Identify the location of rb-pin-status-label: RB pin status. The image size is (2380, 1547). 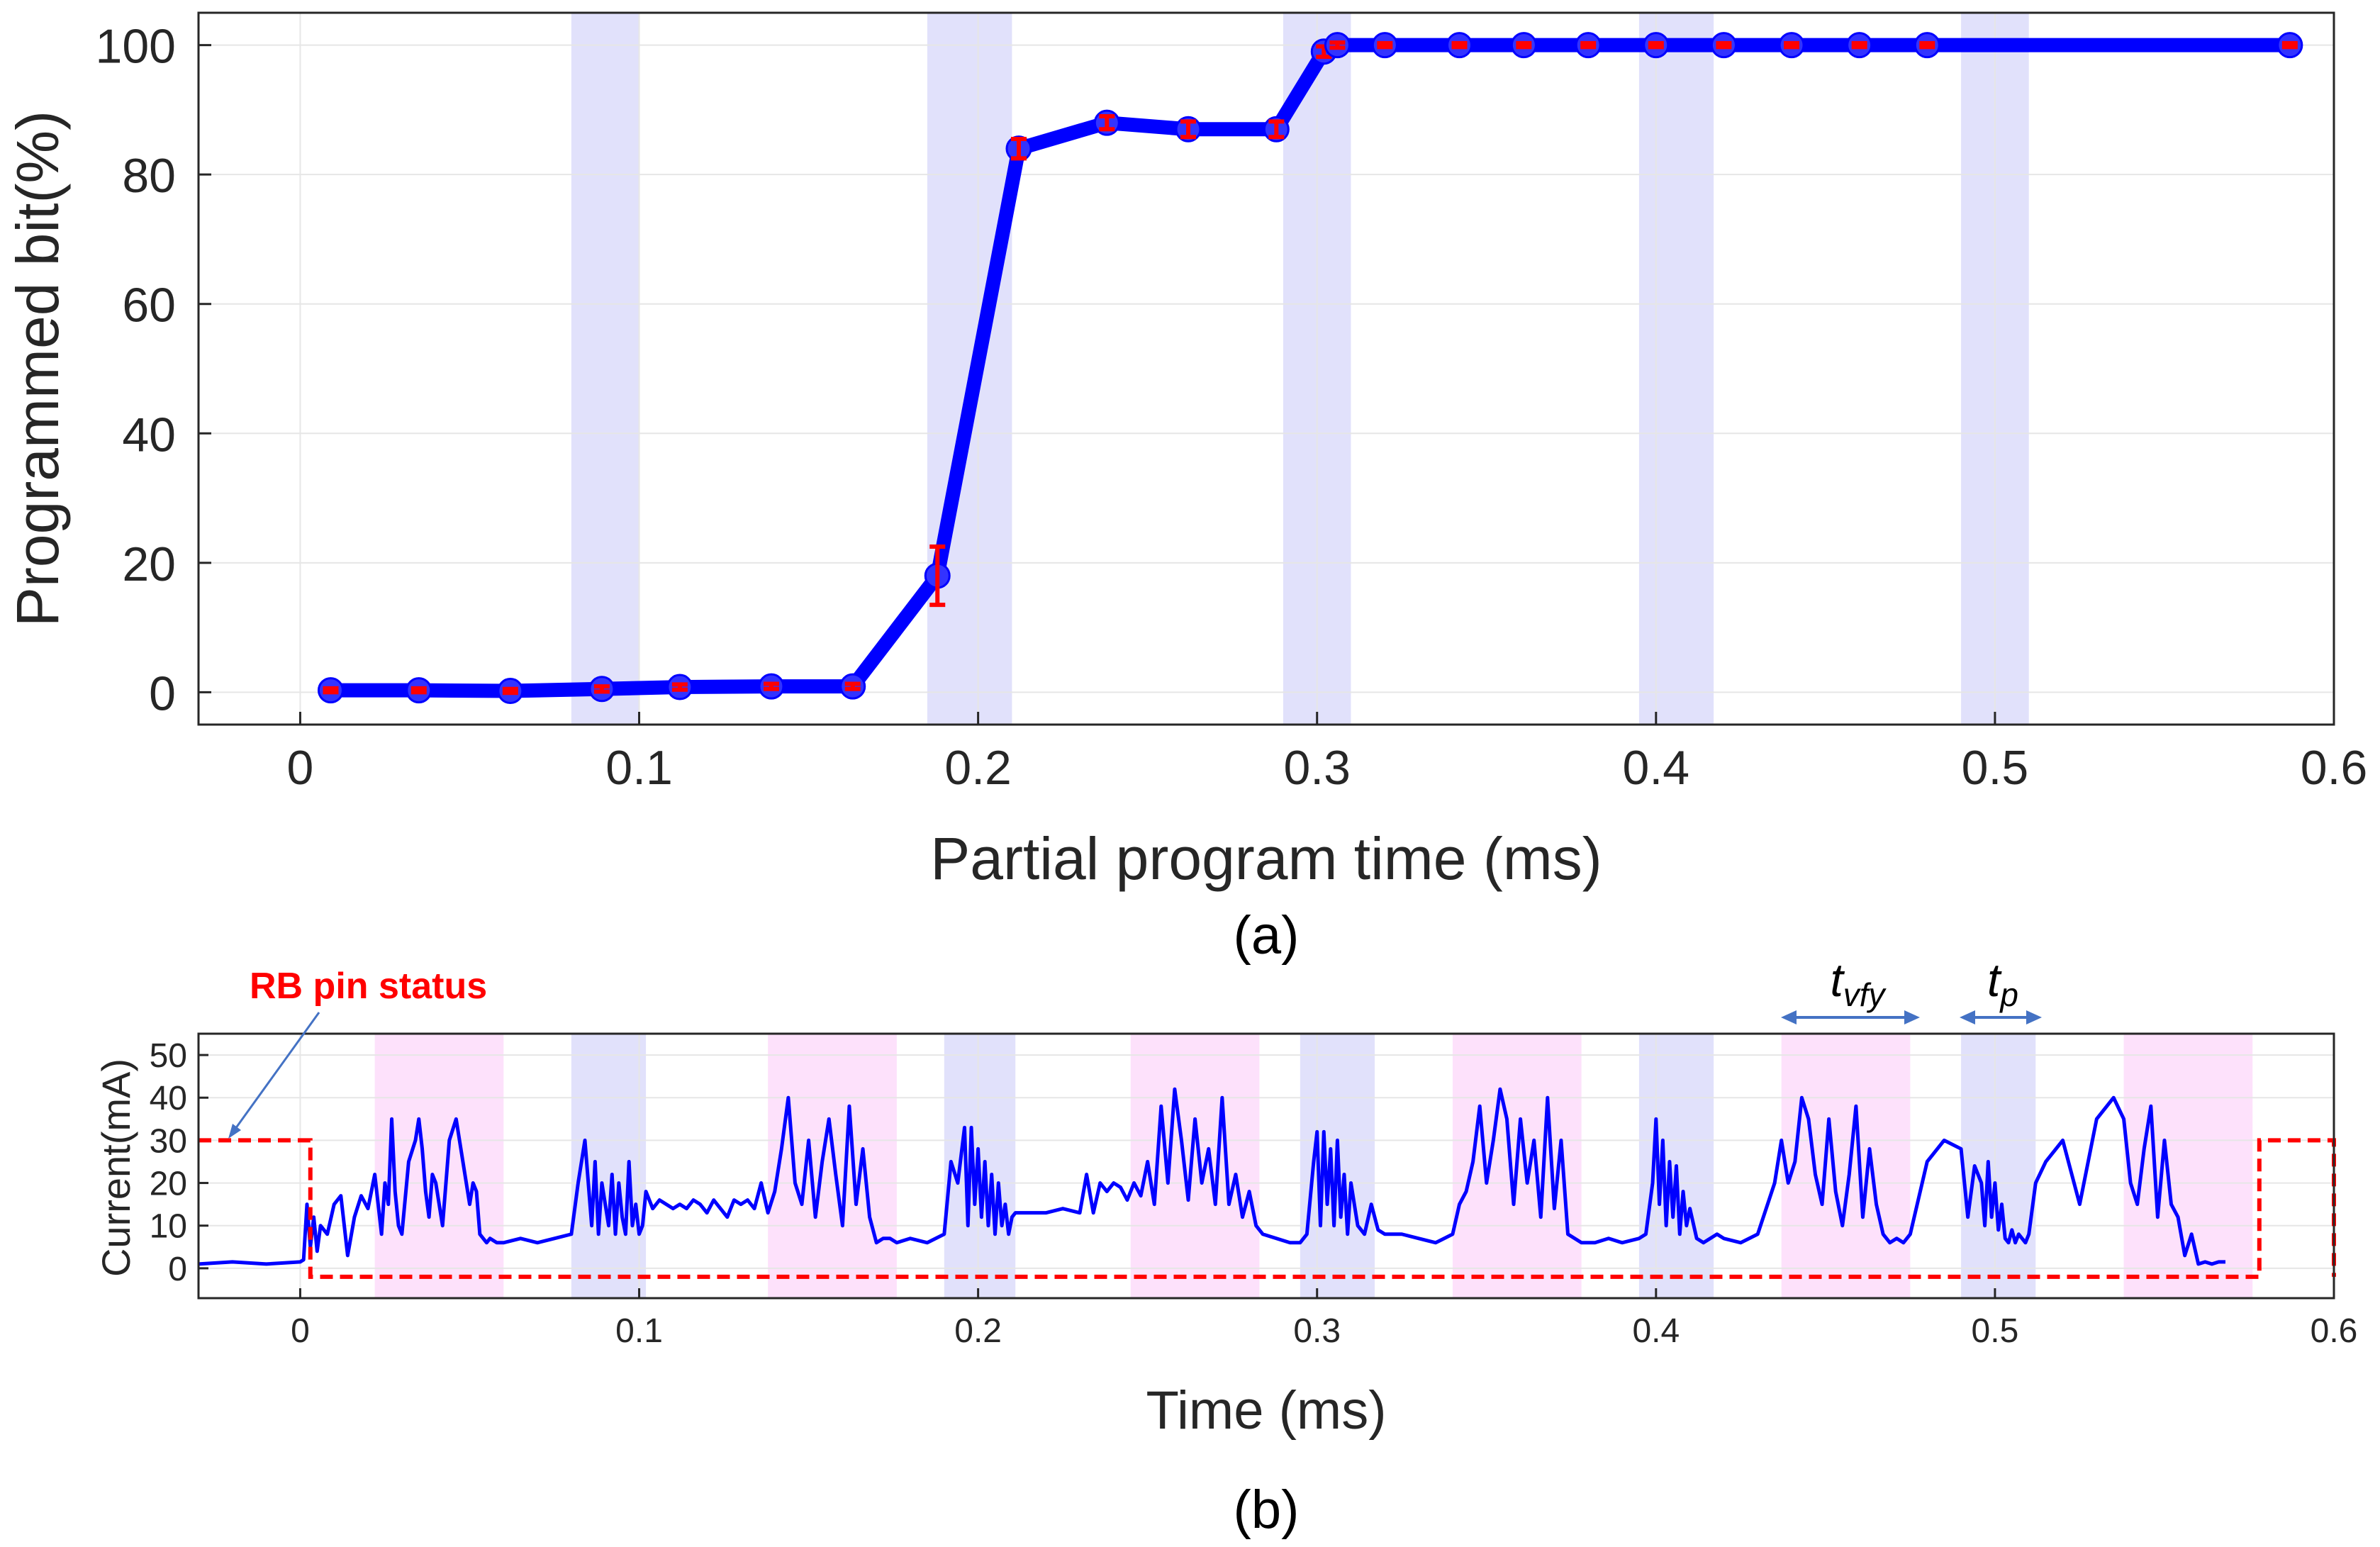
(369, 987).